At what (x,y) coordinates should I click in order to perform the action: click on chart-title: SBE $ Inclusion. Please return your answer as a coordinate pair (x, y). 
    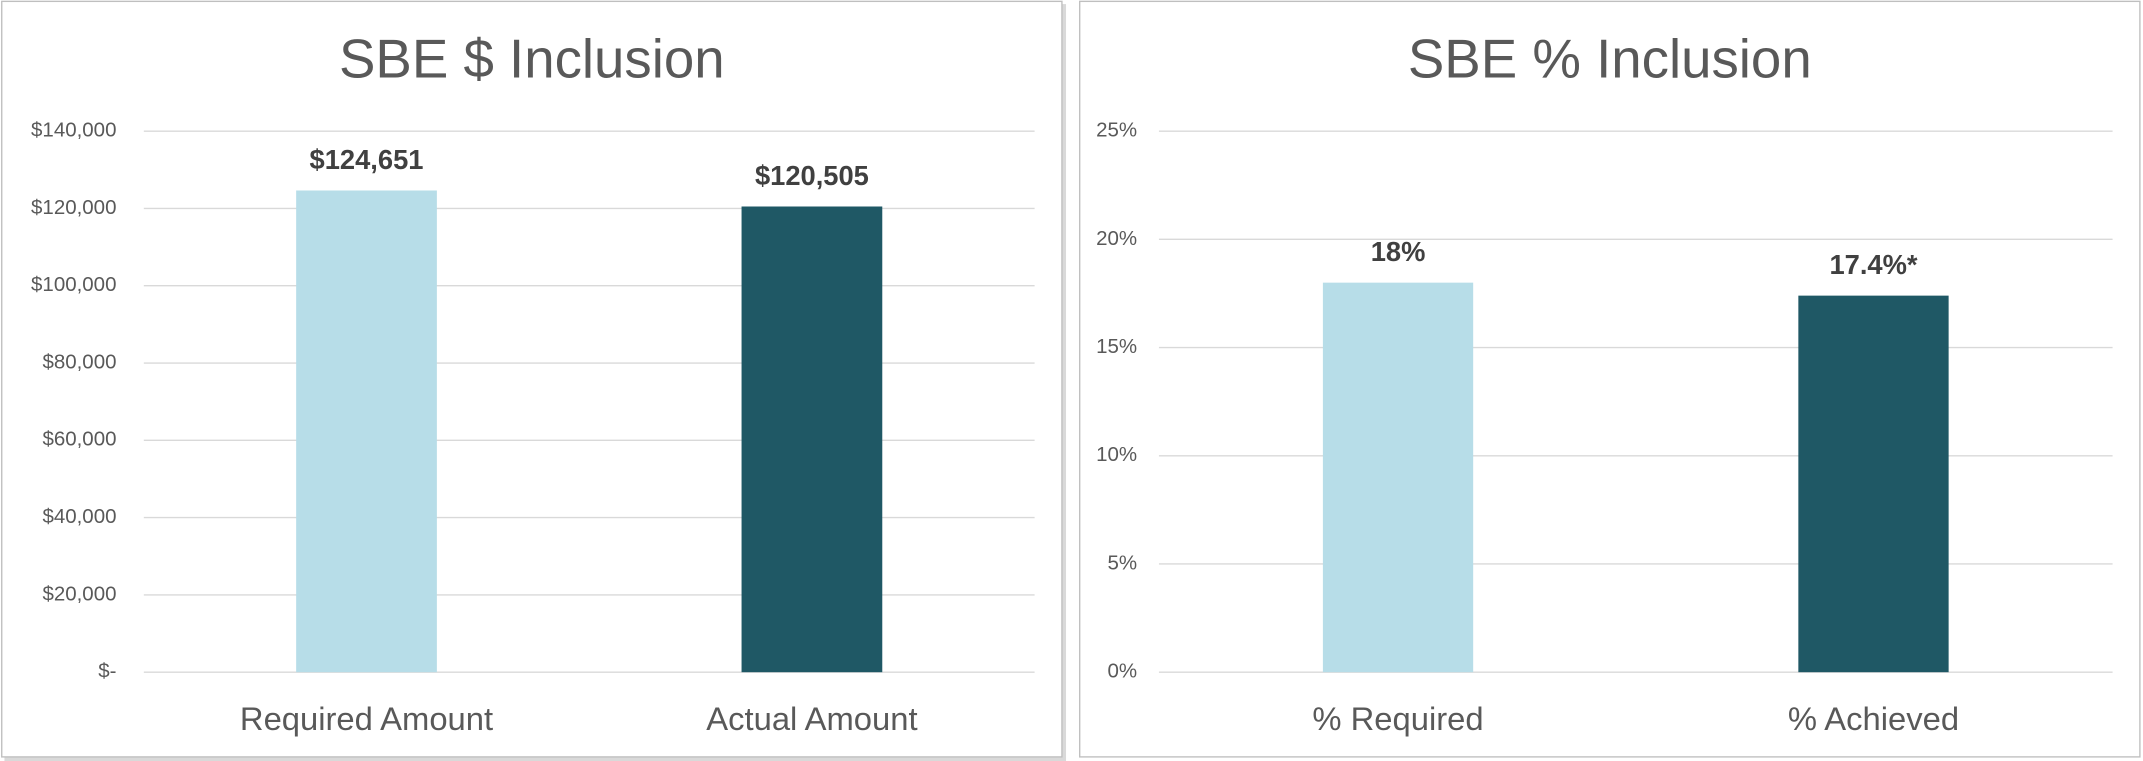
    Looking at the image, I should click on (532, 58).